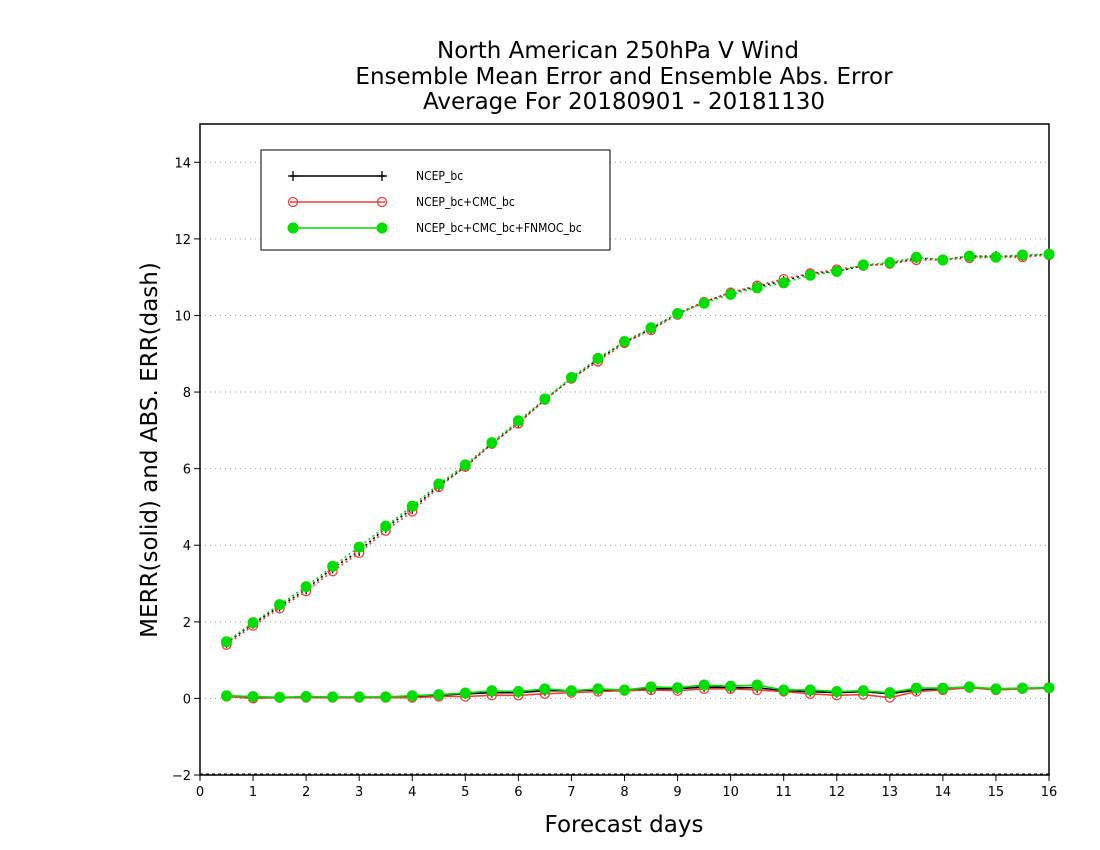 The height and width of the screenshot is (850, 1100). I want to click on x-tick-label: 4, so click(412, 792).